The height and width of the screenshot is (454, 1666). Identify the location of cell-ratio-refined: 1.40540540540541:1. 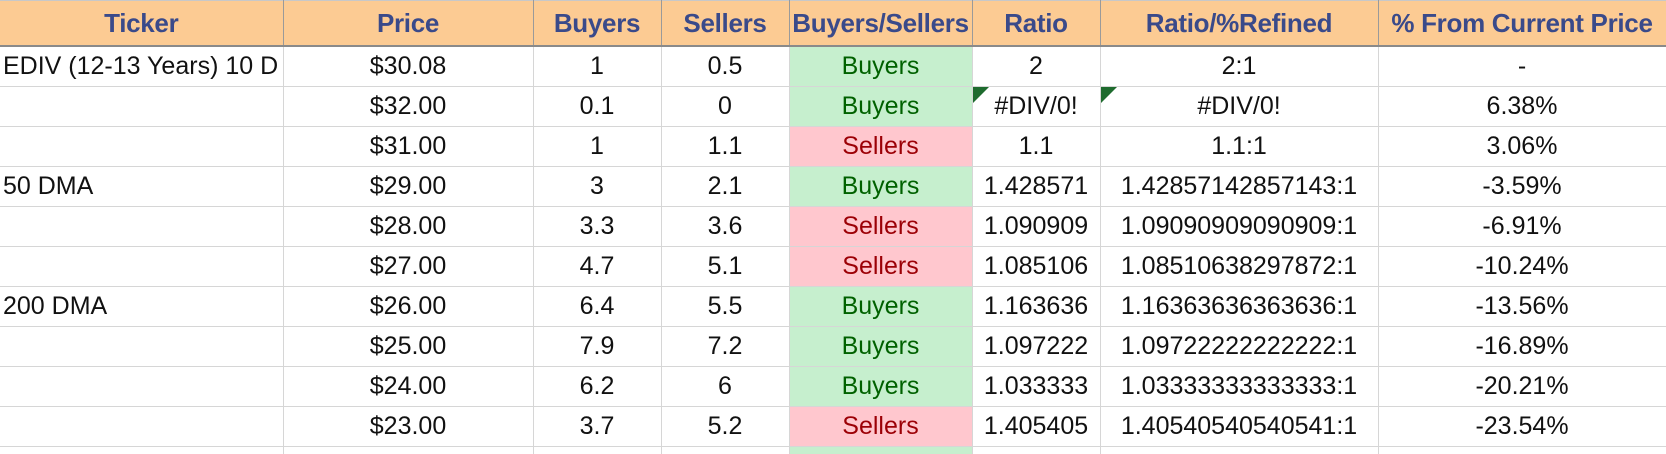
(1239, 426).